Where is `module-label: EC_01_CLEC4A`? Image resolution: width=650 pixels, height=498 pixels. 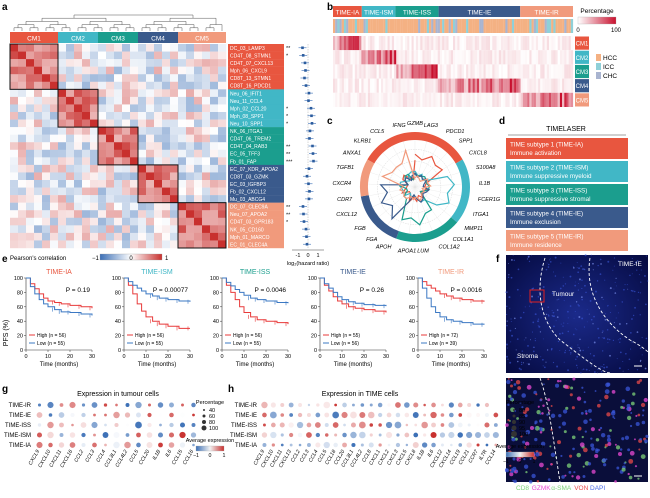
module-label: EC_01_CLEC4A is located at coordinates (249, 245).